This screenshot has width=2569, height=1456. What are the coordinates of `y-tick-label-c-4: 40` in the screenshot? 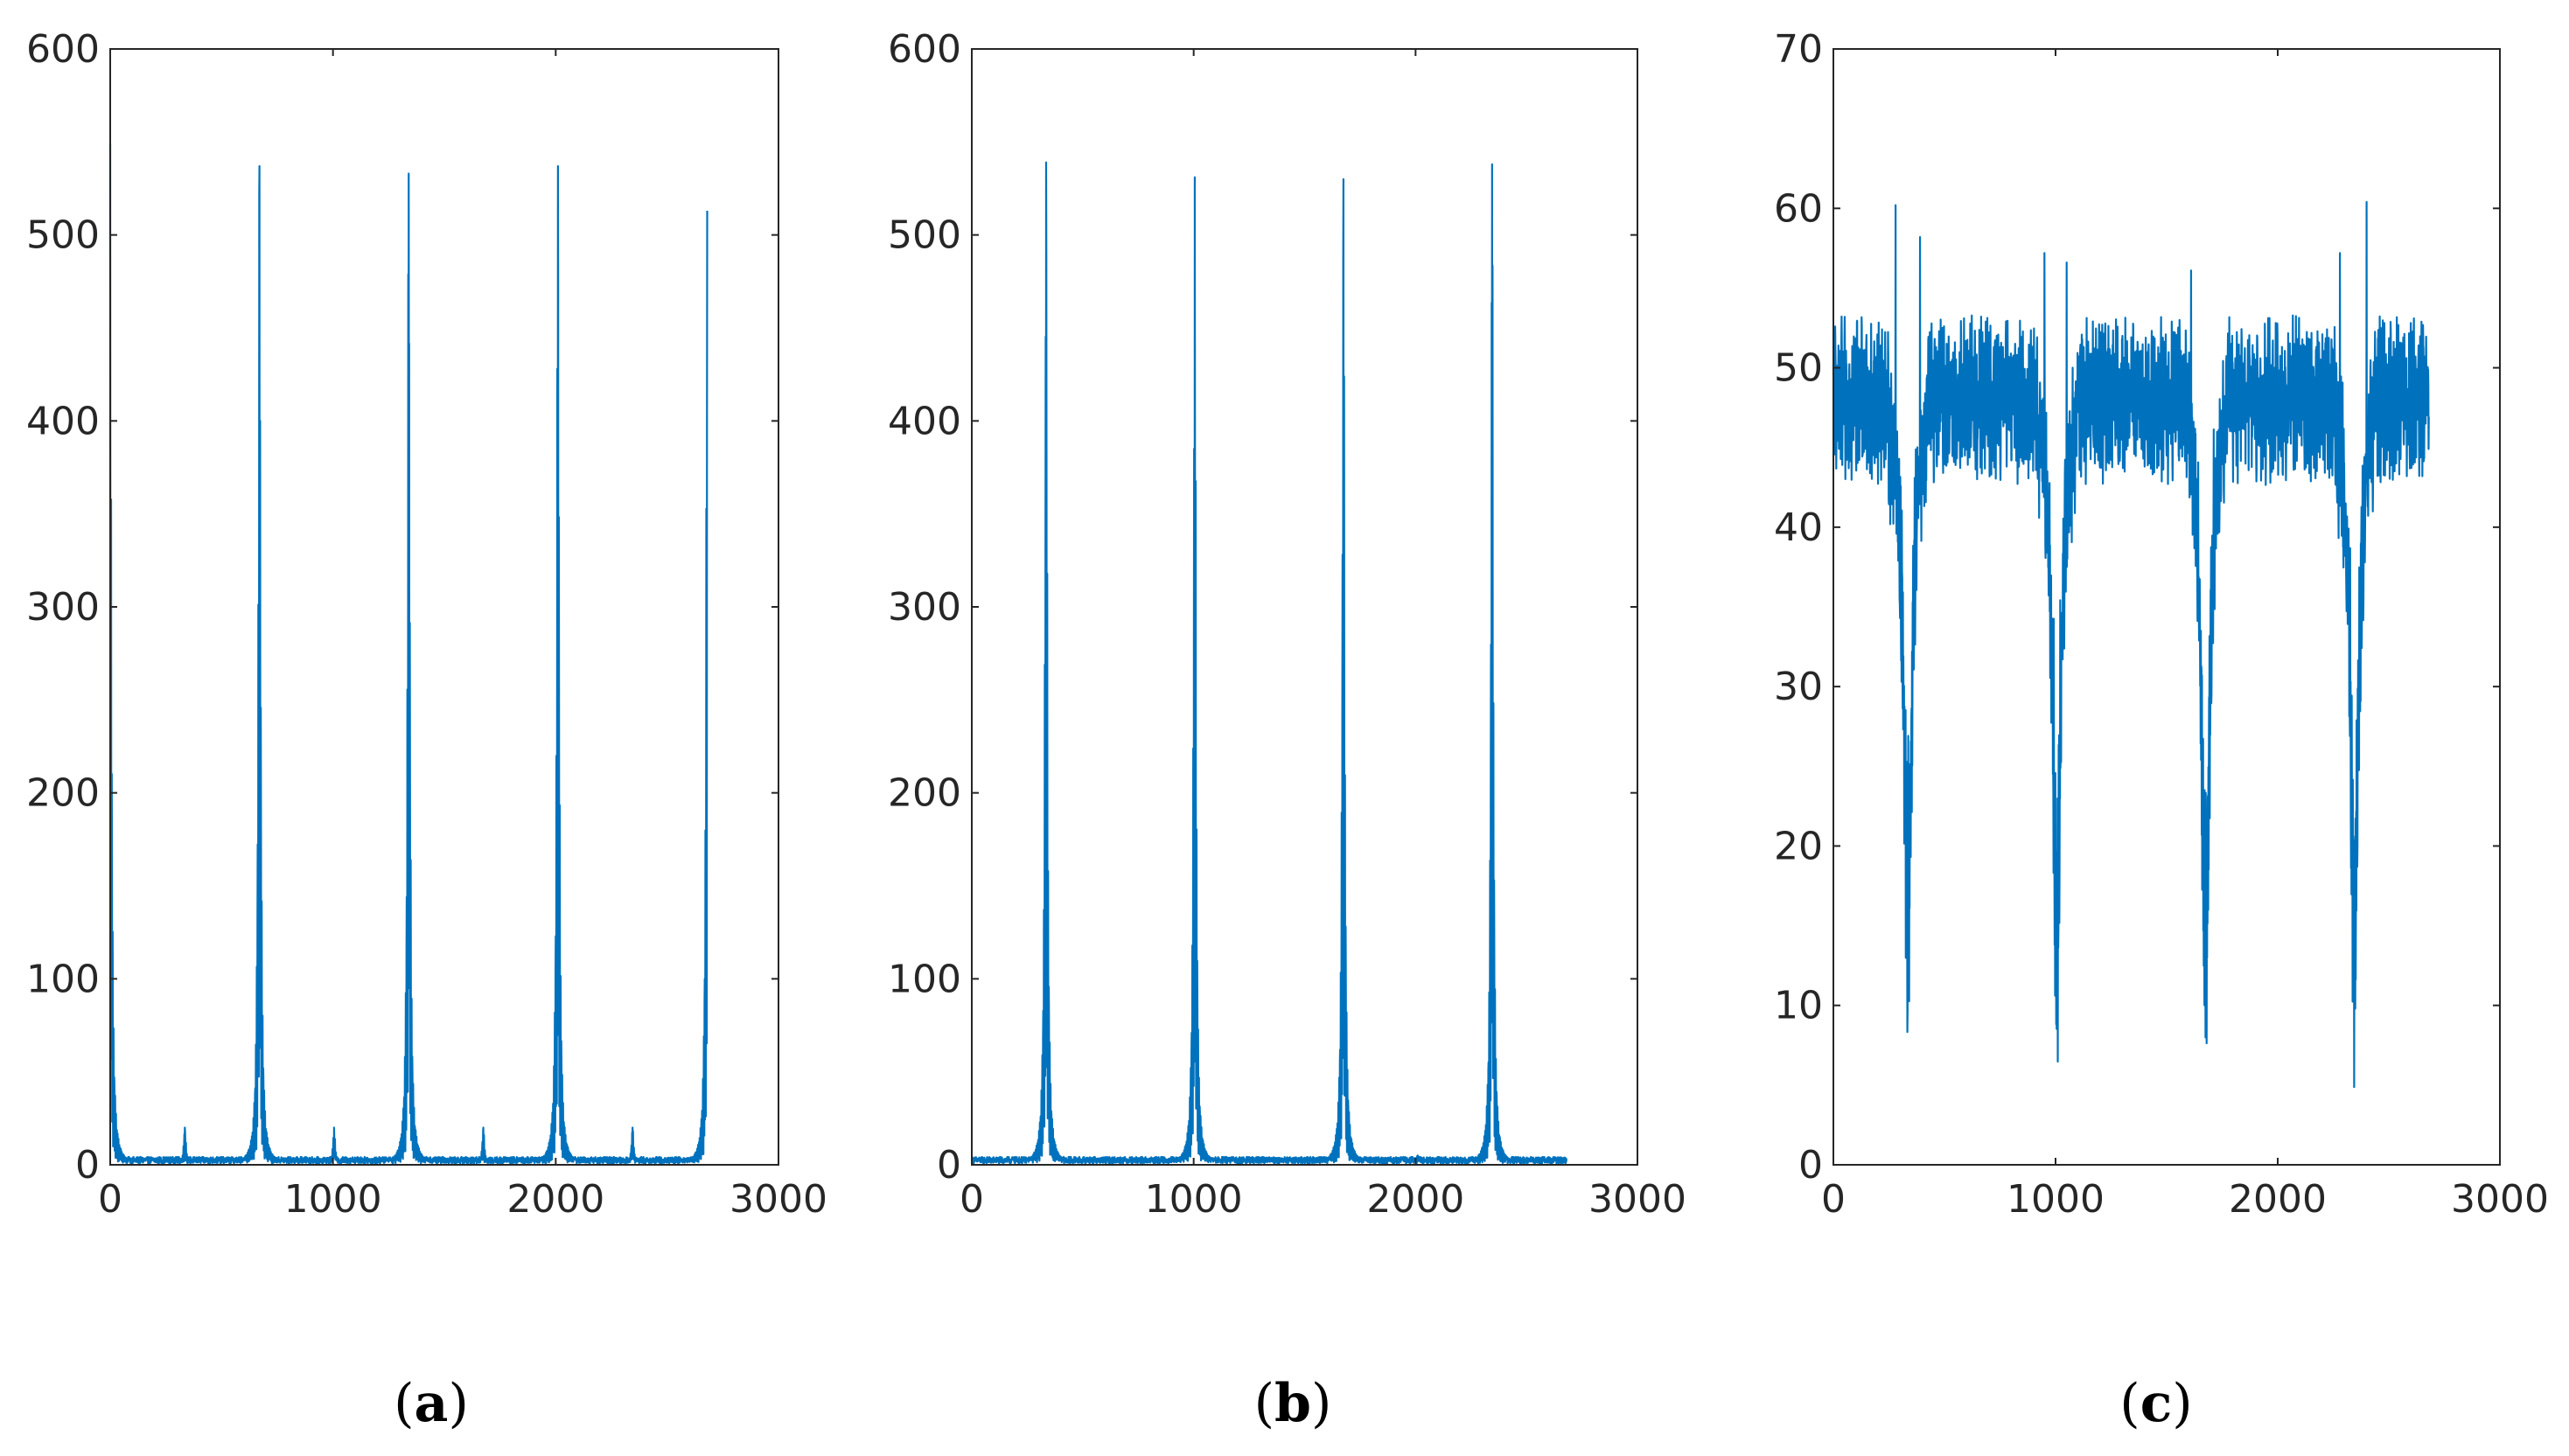 It's located at (1798, 527).